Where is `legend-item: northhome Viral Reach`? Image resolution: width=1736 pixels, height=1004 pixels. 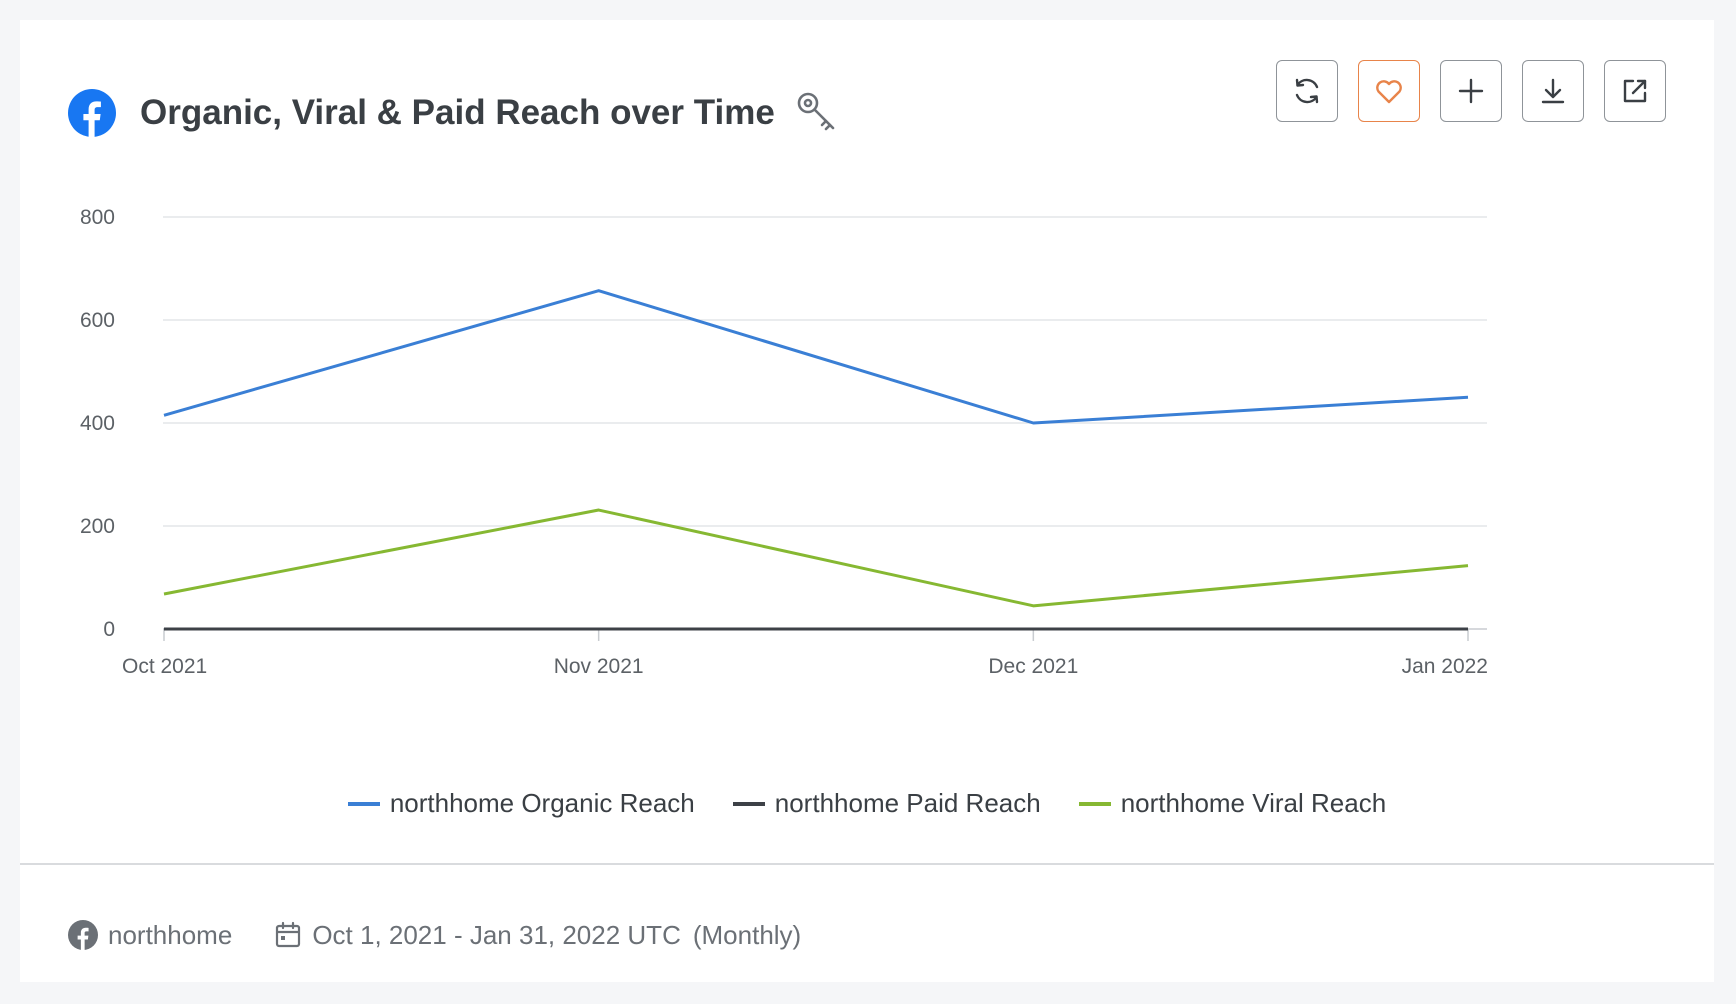 legend-item: northhome Viral Reach is located at coordinates (1232, 803).